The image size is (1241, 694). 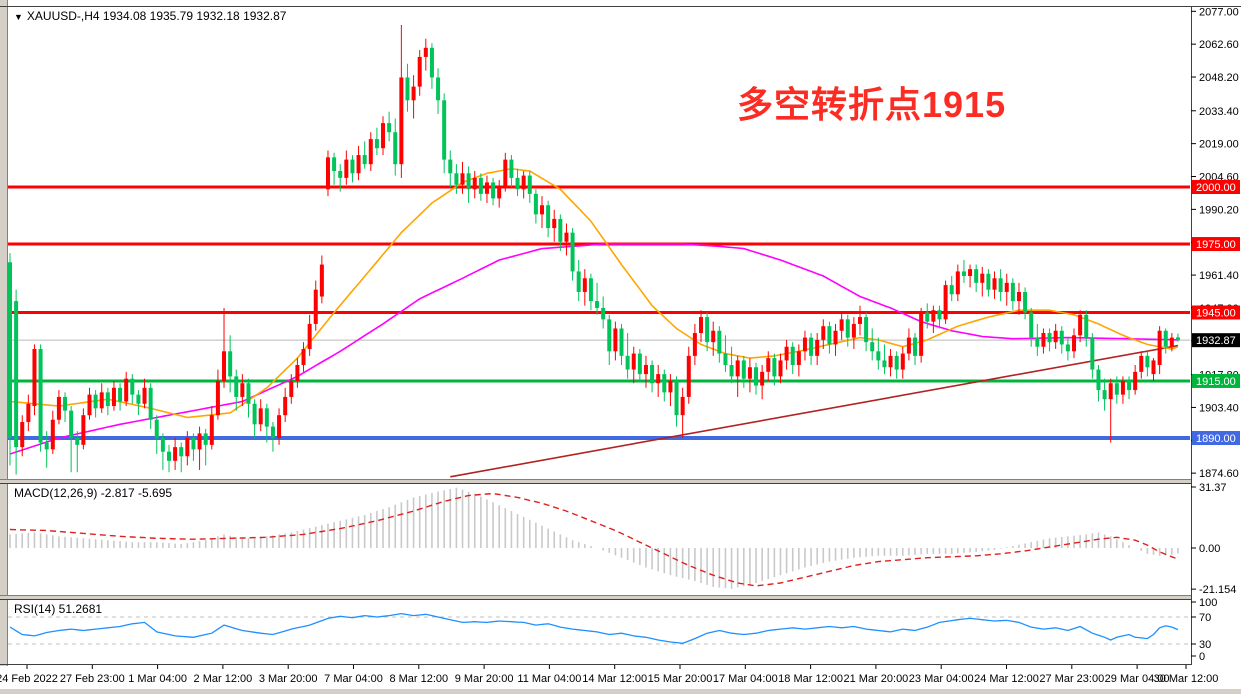 I want to click on time-label: 18 Mar 12:00, so click(x=810, y=679).